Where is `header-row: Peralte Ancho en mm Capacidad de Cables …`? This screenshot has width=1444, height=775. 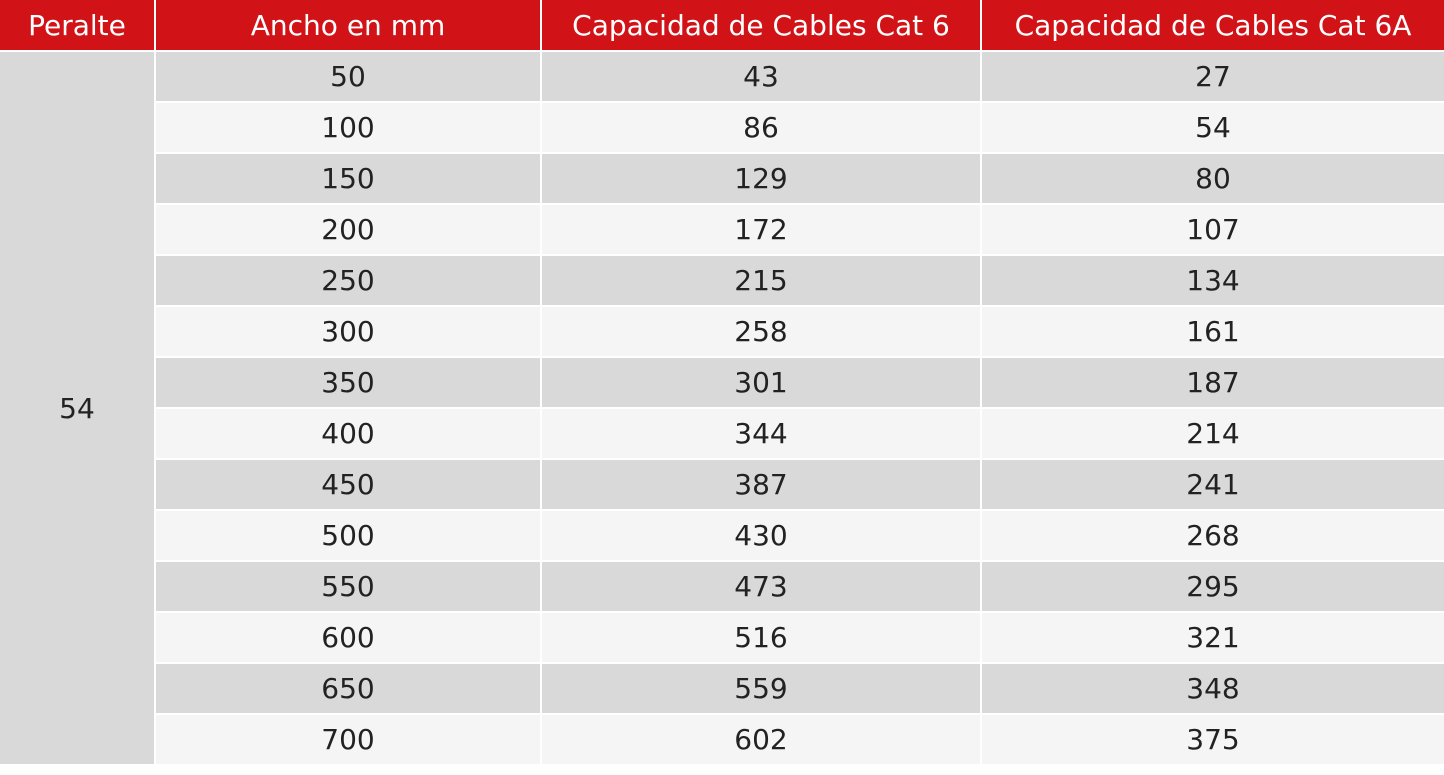
header-row: Peralte Ancho en mm Capacidad de Cables … is located at coordinates (722, 26).